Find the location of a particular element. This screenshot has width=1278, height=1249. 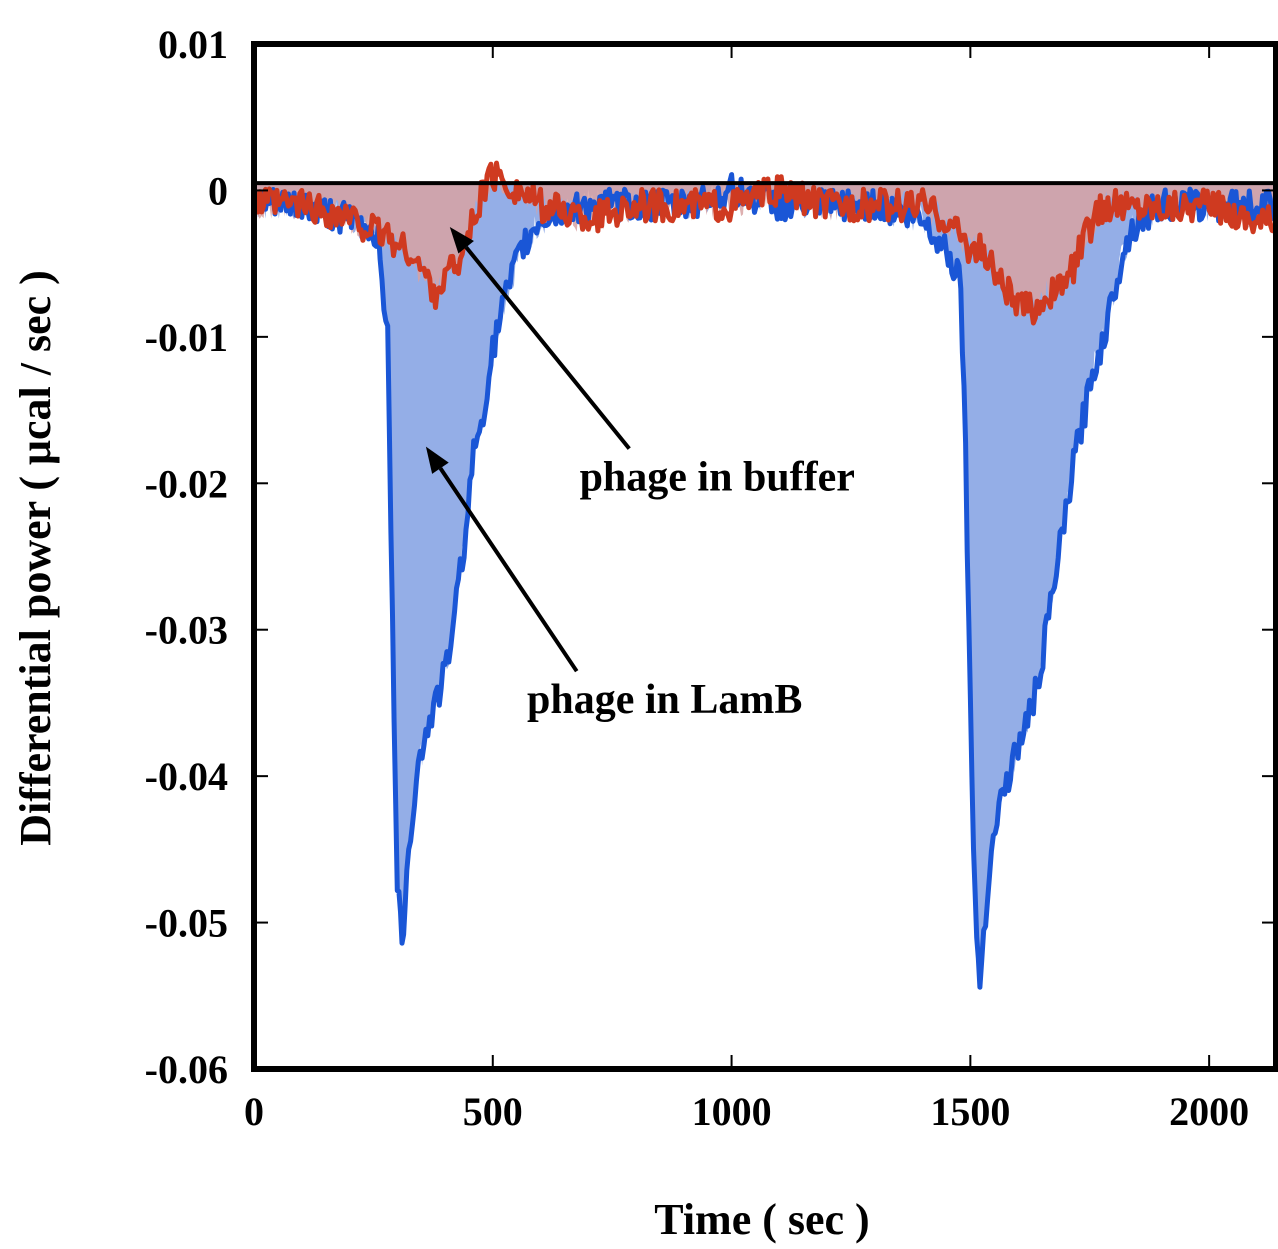

y-tick-label: -0.03 is located at coordinates (186, 630).